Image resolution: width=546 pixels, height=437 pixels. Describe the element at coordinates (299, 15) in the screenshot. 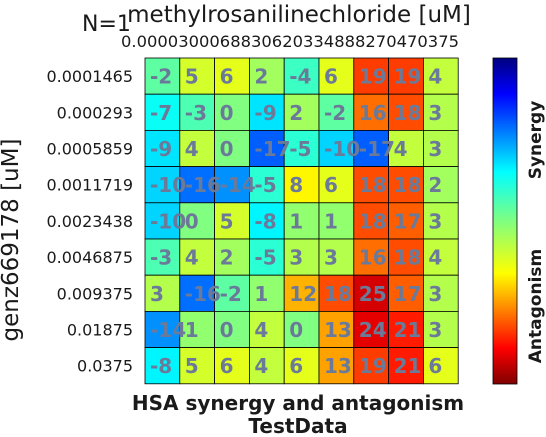

I see `x-axis-label: methylrosanilinechloride [uM]` at that location.